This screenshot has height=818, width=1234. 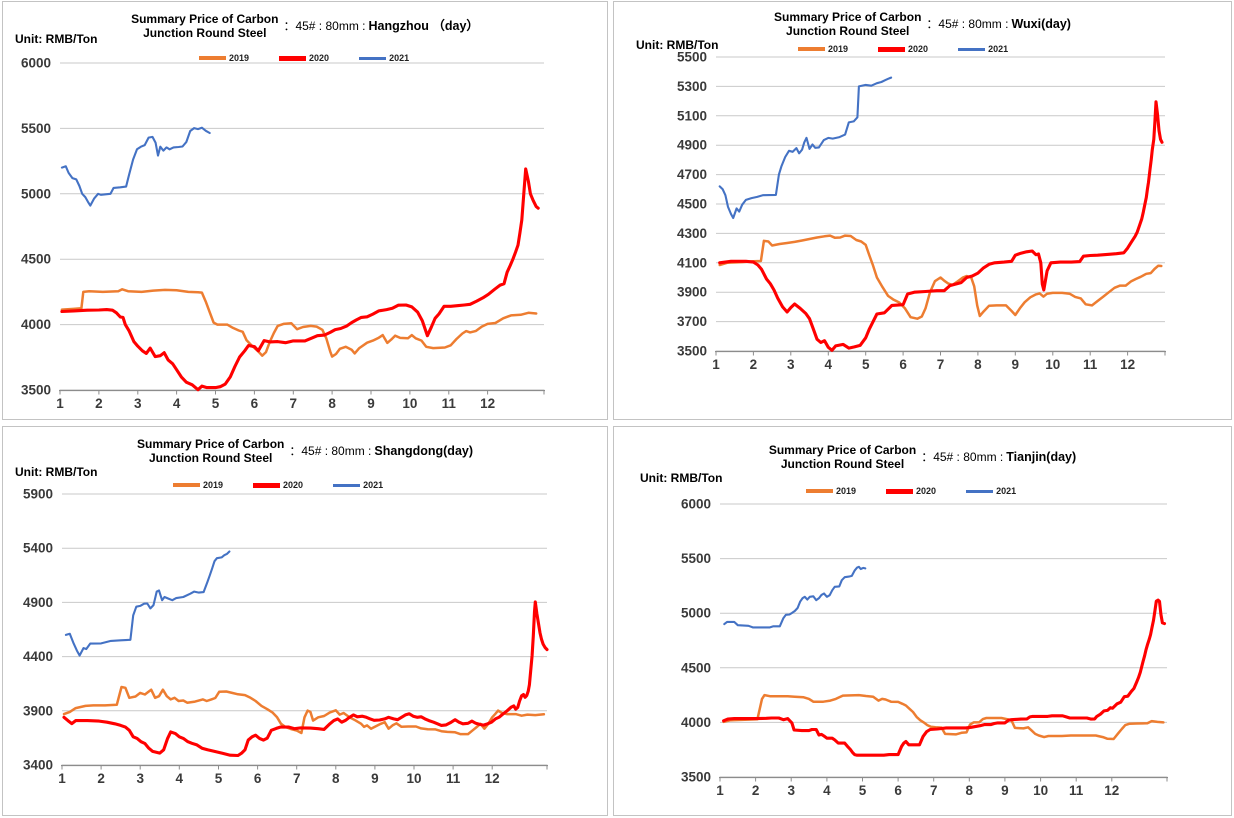 I want to click on y-tick-label: 5400, so click(x=38, y=548).